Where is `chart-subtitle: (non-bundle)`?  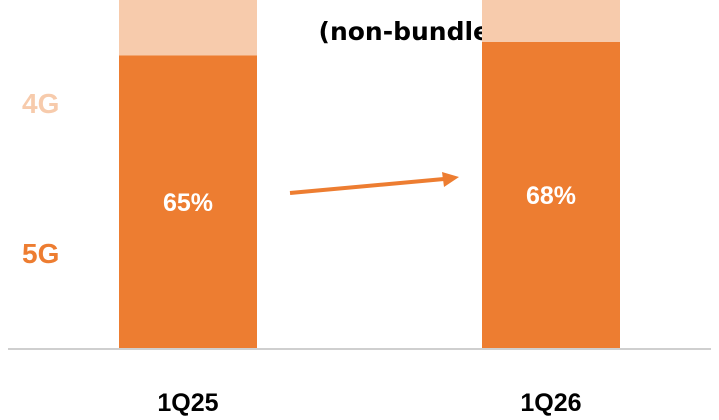
chart-subtitle: (non-bundle) is located at coordinates (410, 31).